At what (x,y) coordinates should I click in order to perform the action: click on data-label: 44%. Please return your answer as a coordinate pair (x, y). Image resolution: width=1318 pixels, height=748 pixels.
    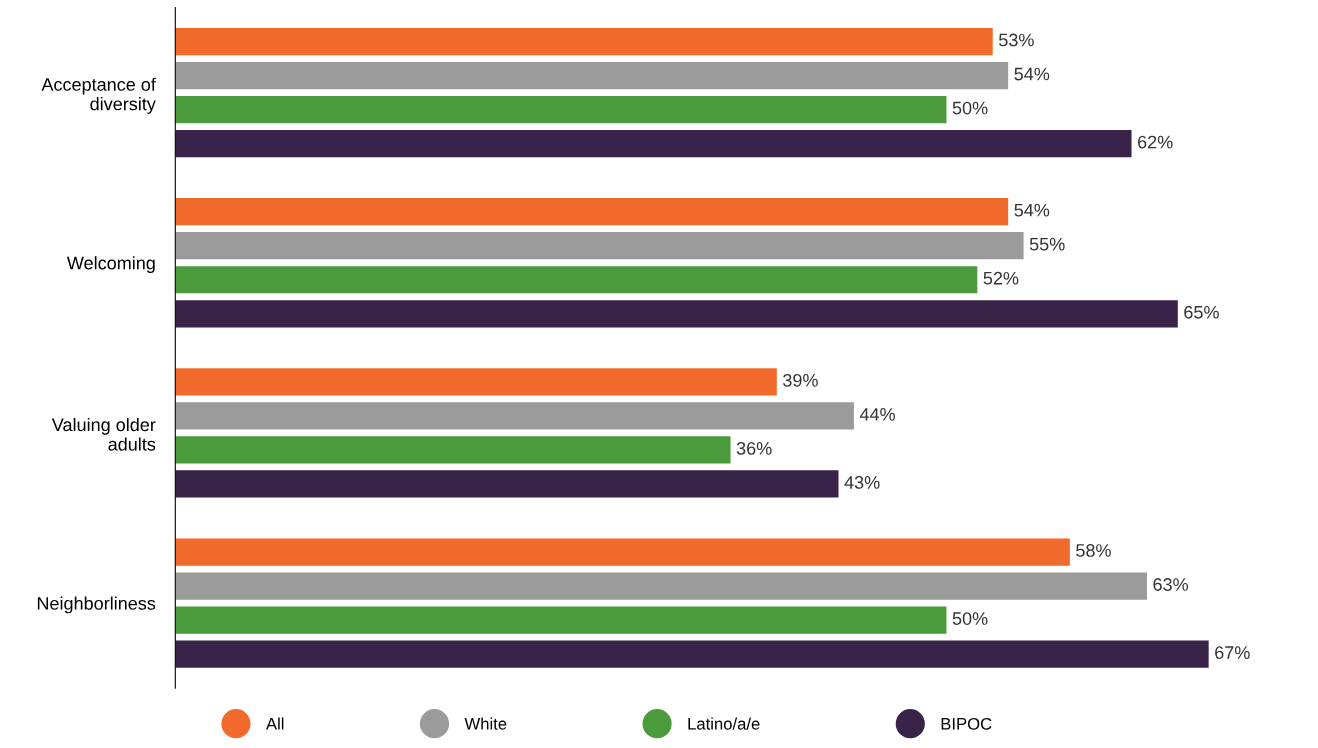
    Looking at the image, I should click on (877, 414).